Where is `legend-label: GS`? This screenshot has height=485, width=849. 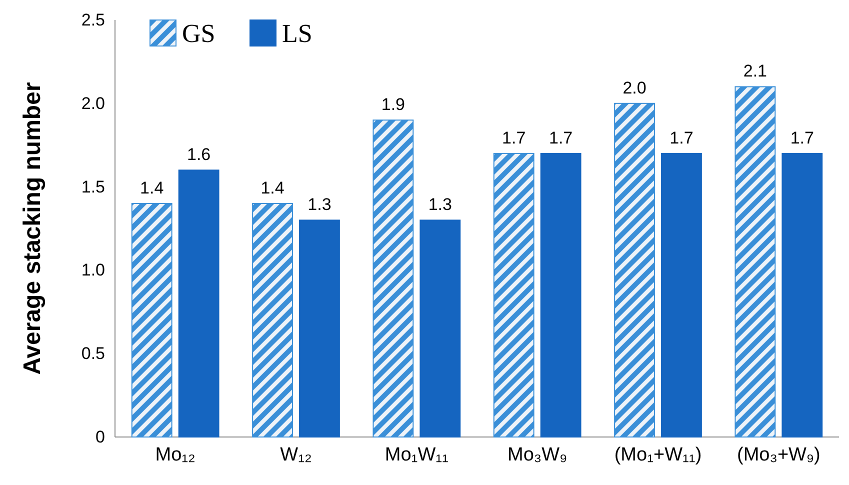 legend-label: GS is located at coordinates (199, 33).